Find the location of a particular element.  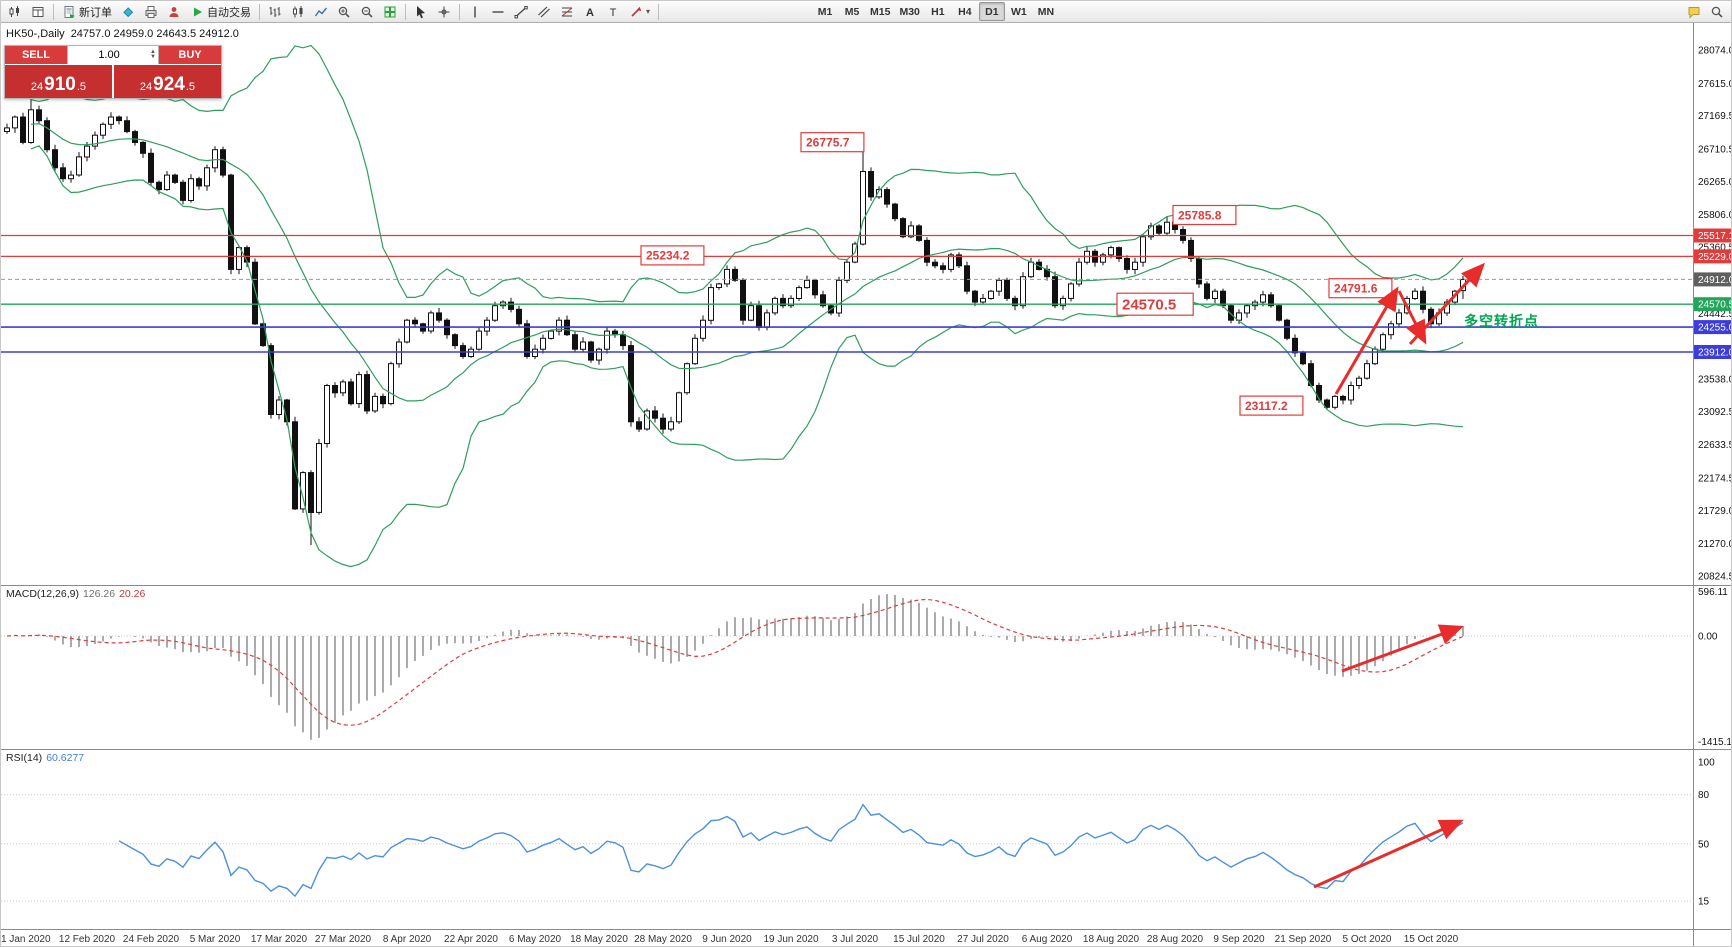

price-tag-24255.0 is located at coordinates (1713, 327).